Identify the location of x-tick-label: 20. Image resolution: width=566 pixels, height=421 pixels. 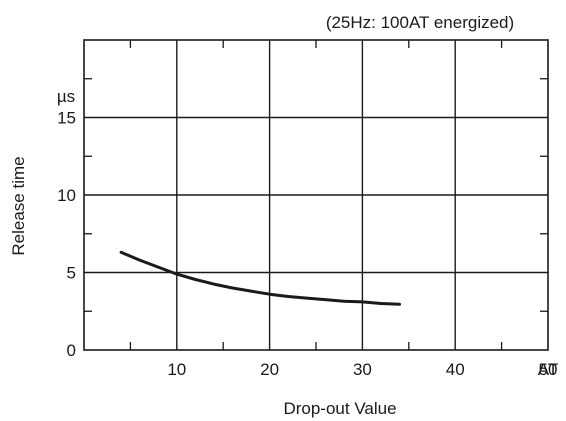
(269, 369).